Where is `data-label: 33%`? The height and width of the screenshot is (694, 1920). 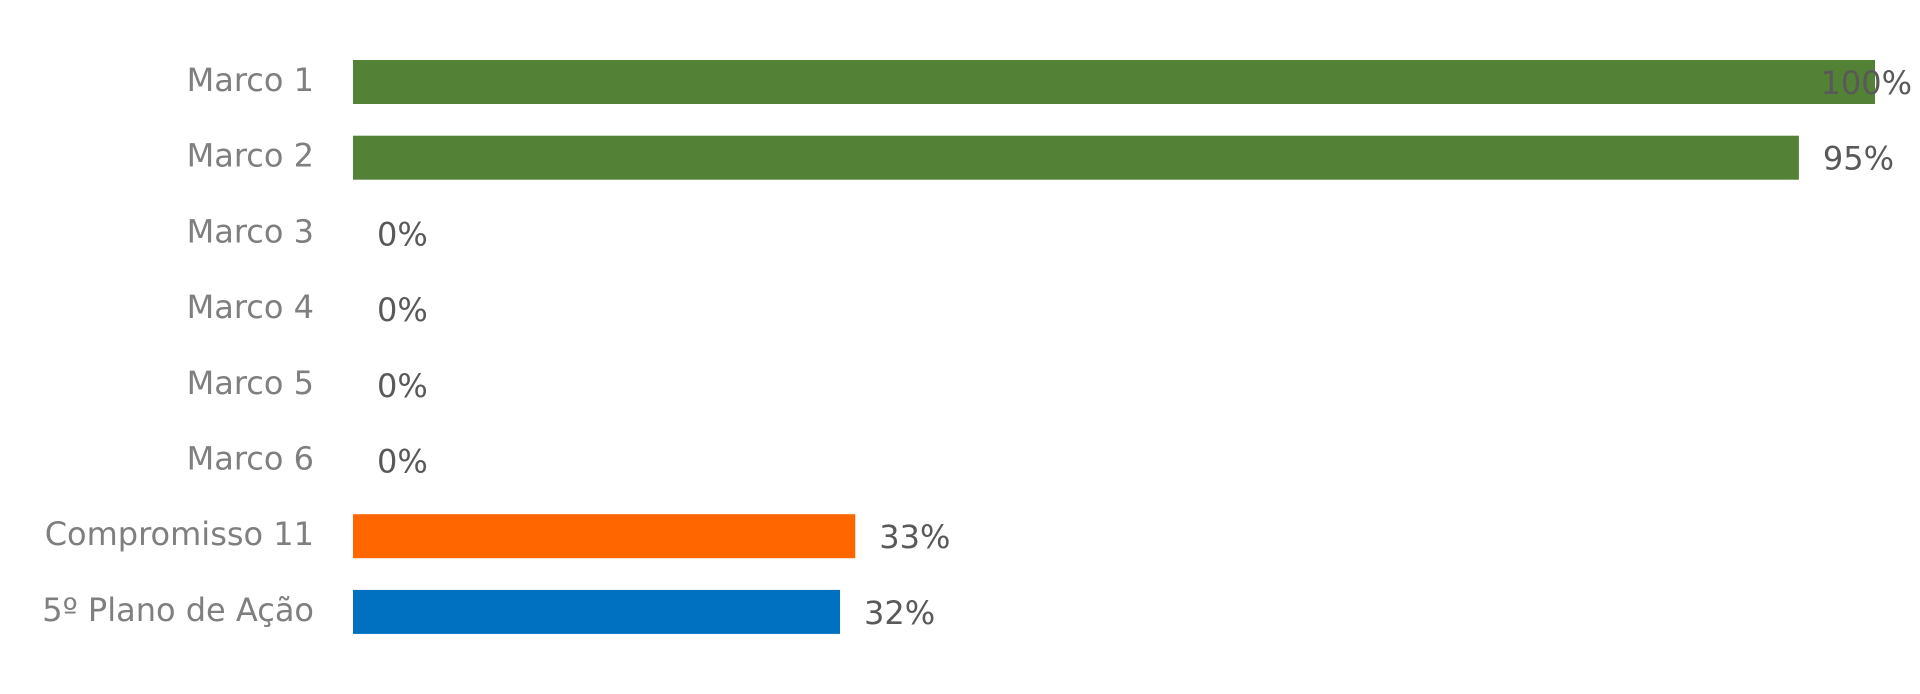 data-label: 33% is located at coordinates (914, 537).